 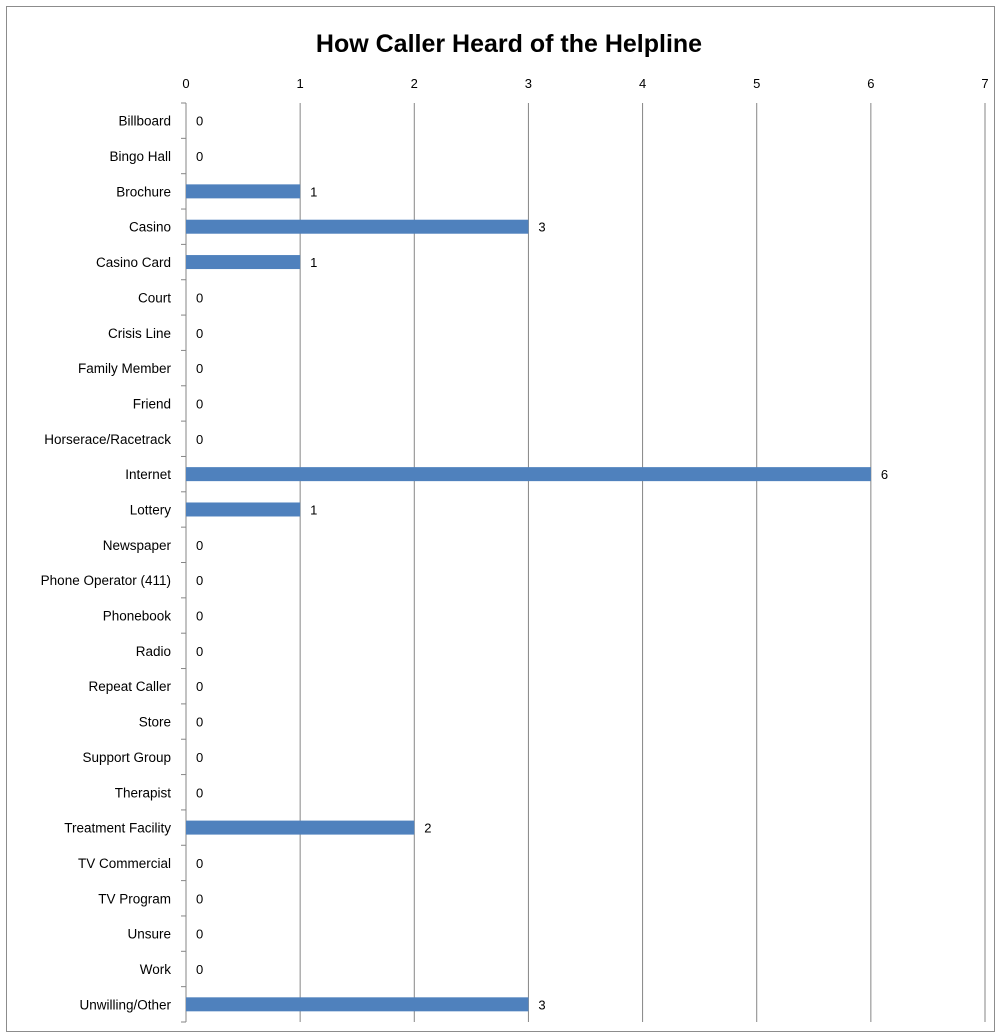 I want to click on x-tick-label: 1, so click(x=300, y=83).